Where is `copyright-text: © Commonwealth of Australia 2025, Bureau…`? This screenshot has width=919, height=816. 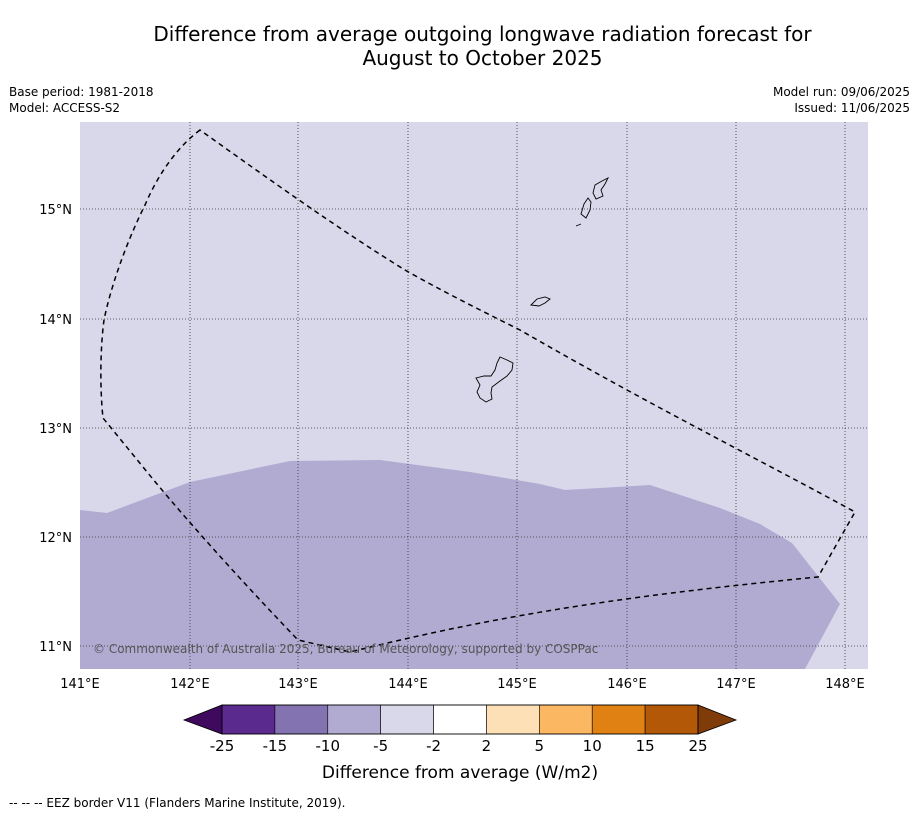
copyright-text: © Commonwealth of Australia 2025, Bureau… is located at coordinates (345, 649).